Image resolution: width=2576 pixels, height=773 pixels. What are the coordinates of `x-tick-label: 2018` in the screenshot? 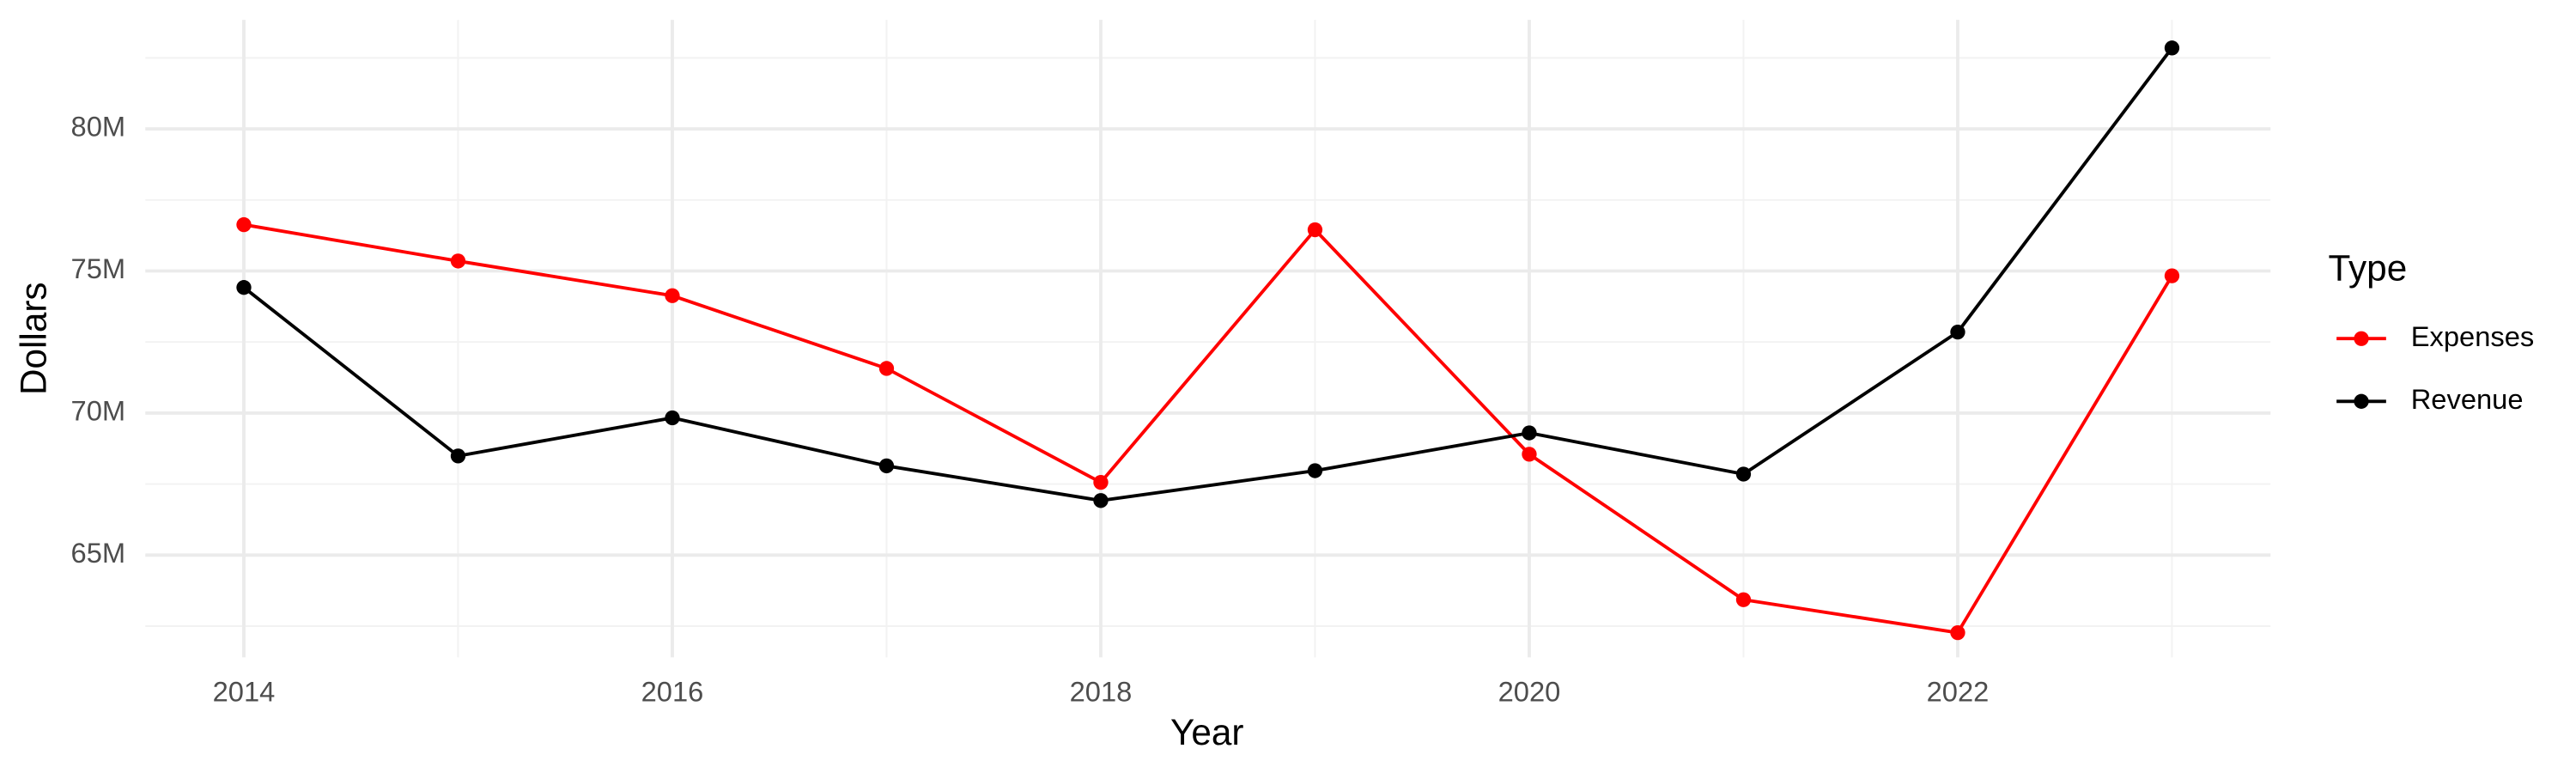 It's located at (1101, 691).